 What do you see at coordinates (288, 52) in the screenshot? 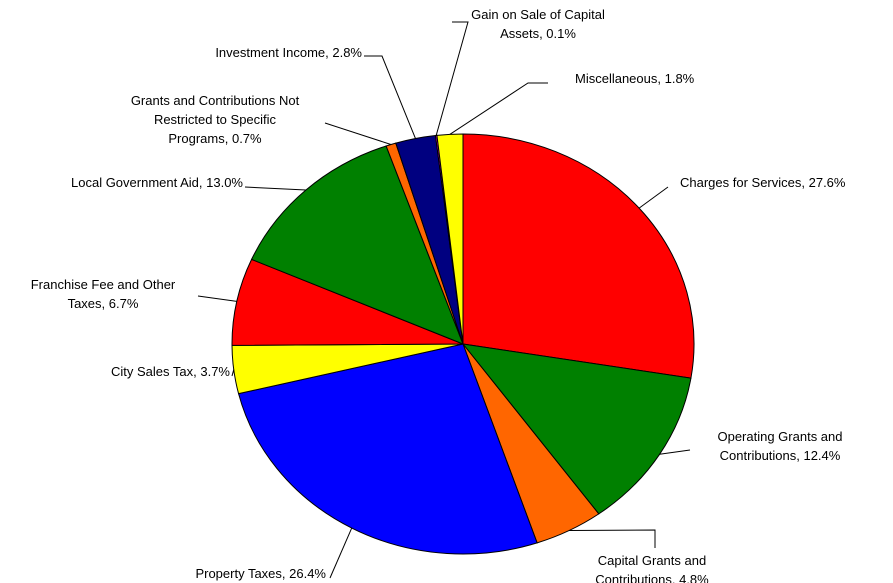
I see `slice-label: Investment Income, 2.8%` at bounding box center [288, 52].